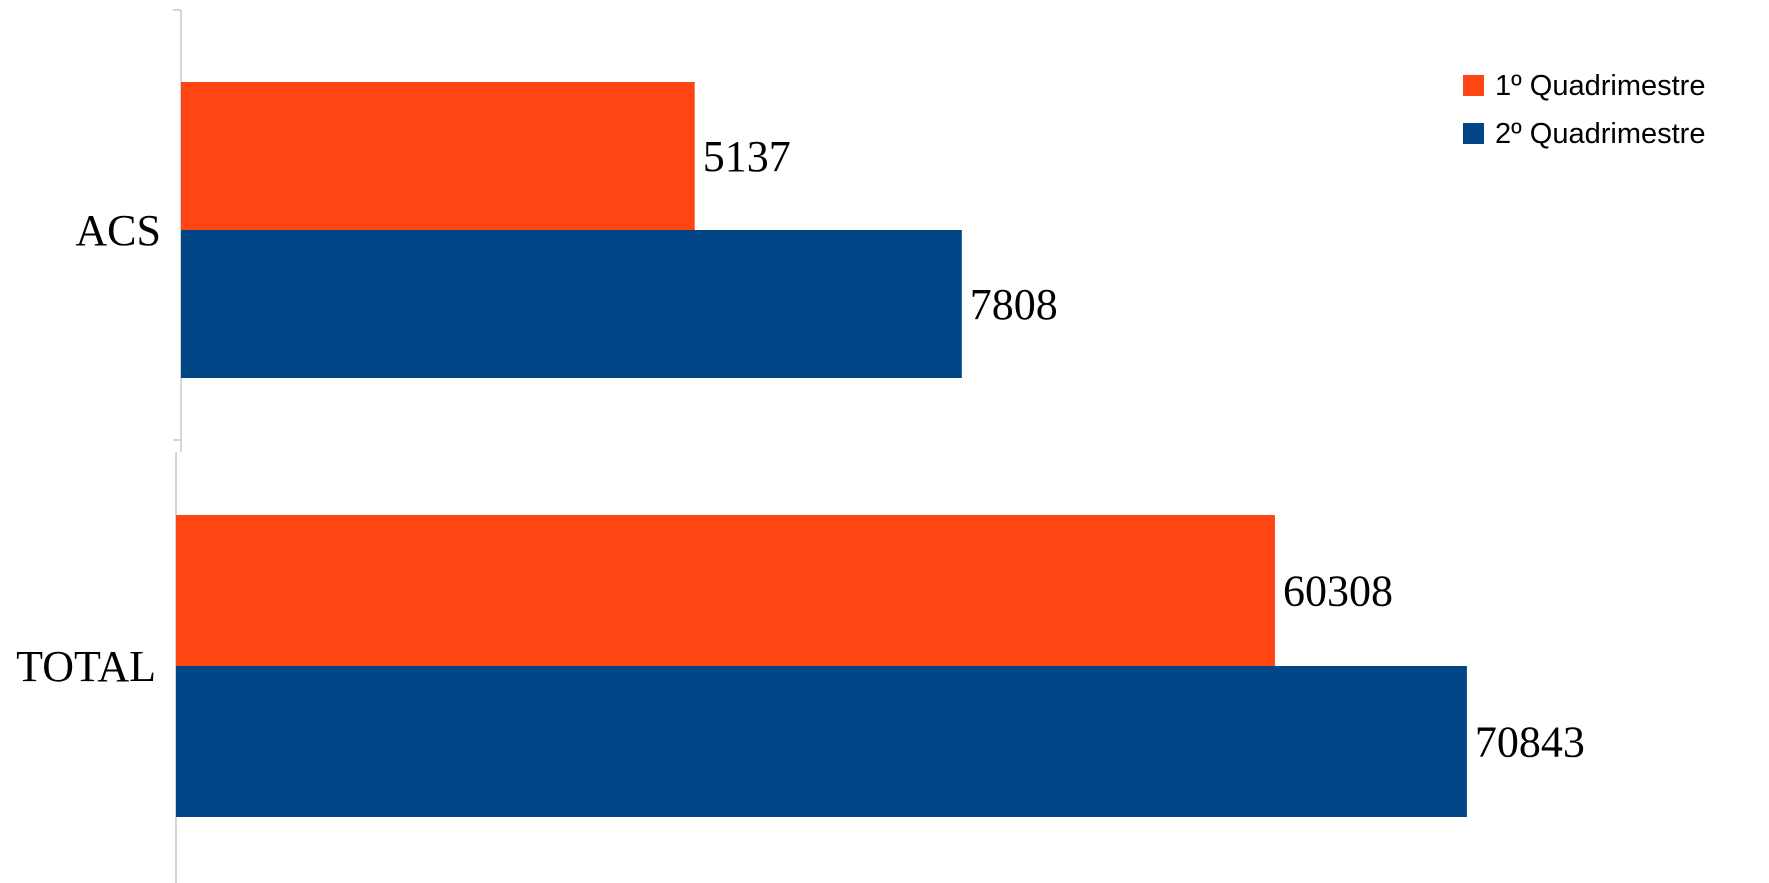 The height and width of the screenshot is (883, 1769). I want to click on category-label-acs: ACS, so click(118, 230).